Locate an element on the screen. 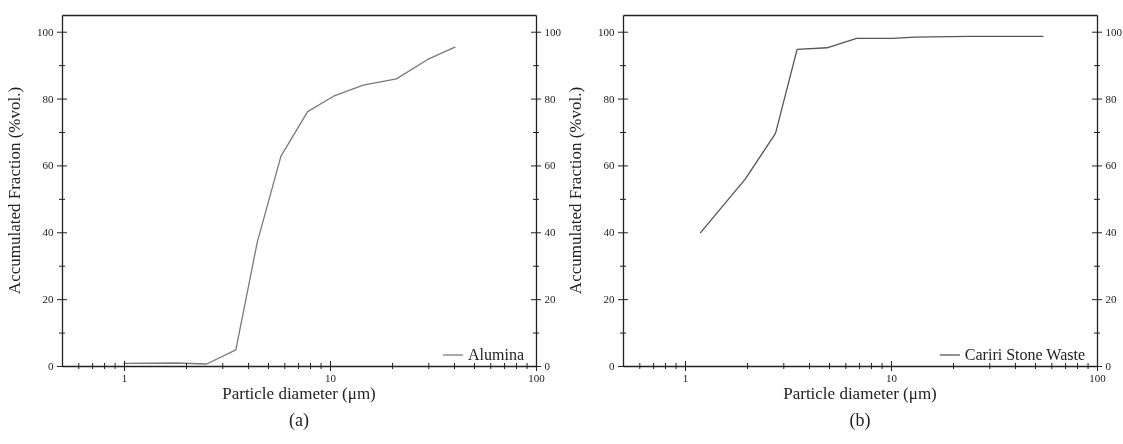 The image size is (1123, 444). text: (b) is located at coordinates (860, 420).